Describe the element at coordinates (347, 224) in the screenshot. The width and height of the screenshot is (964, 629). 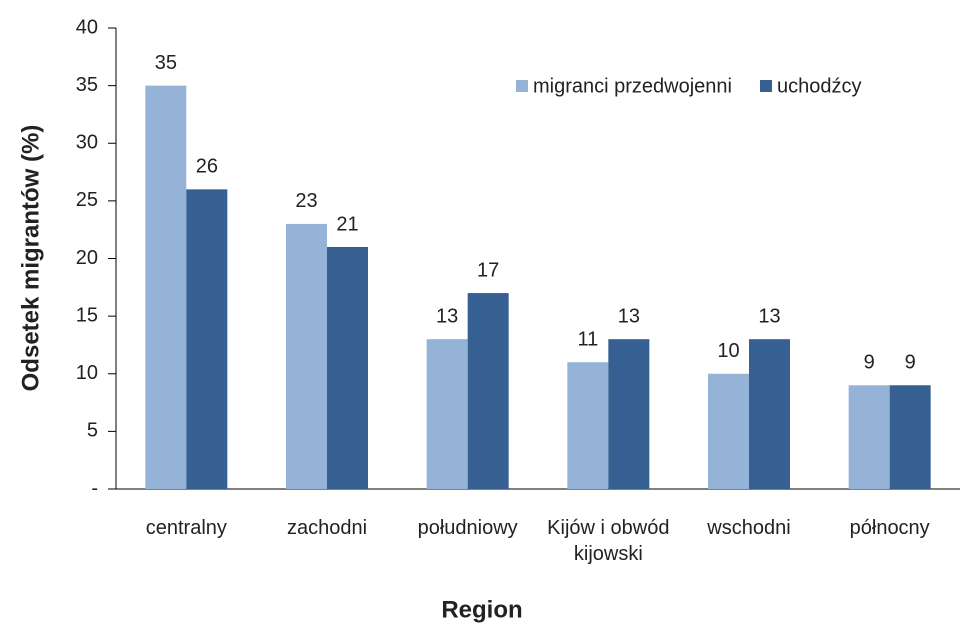
I see `value-label: 21` at that location.